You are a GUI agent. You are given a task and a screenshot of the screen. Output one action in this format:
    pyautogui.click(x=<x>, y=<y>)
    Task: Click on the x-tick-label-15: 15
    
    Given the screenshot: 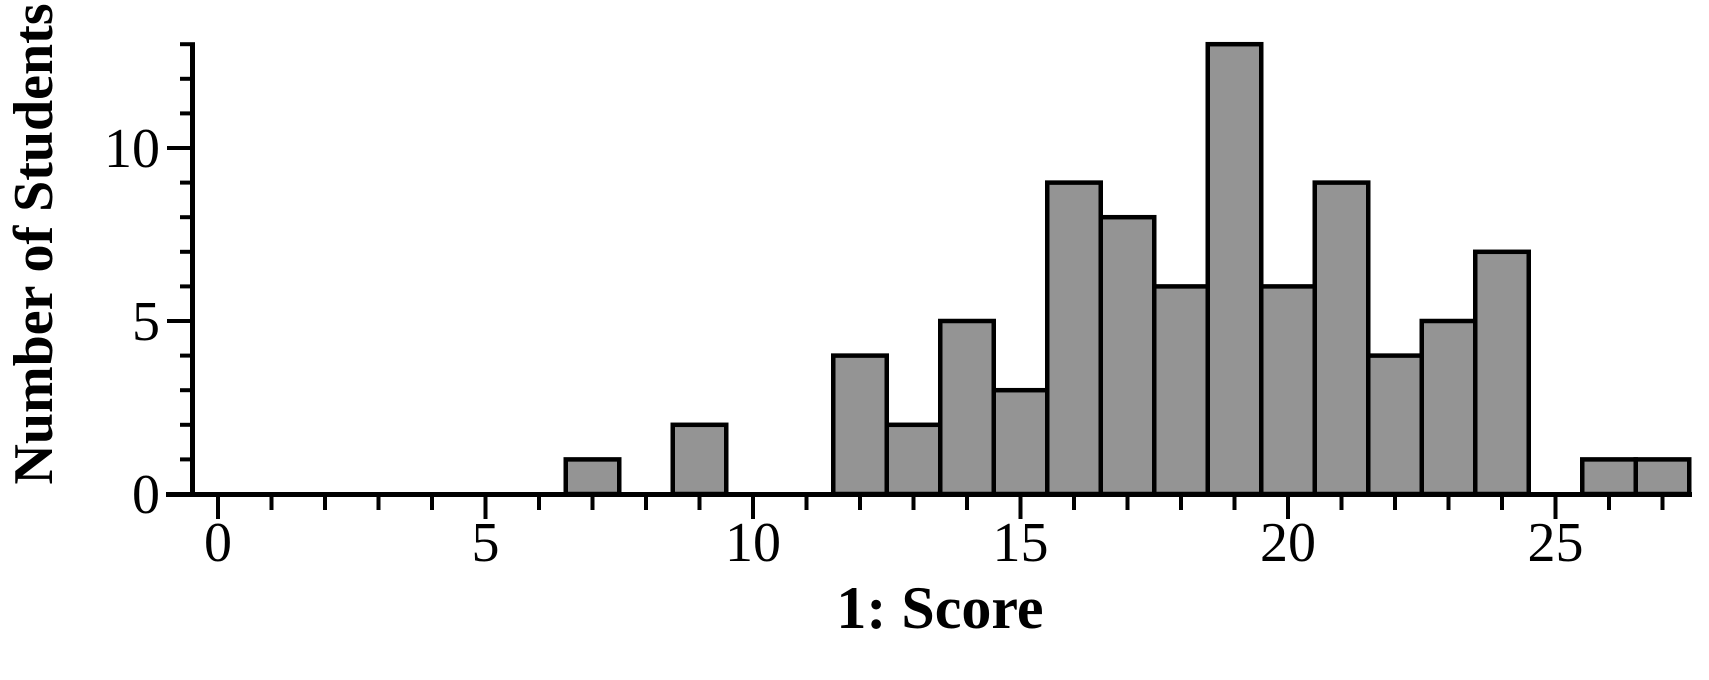 What is the action you would take?
    pyautogui.click(x=1021, y=543)
    